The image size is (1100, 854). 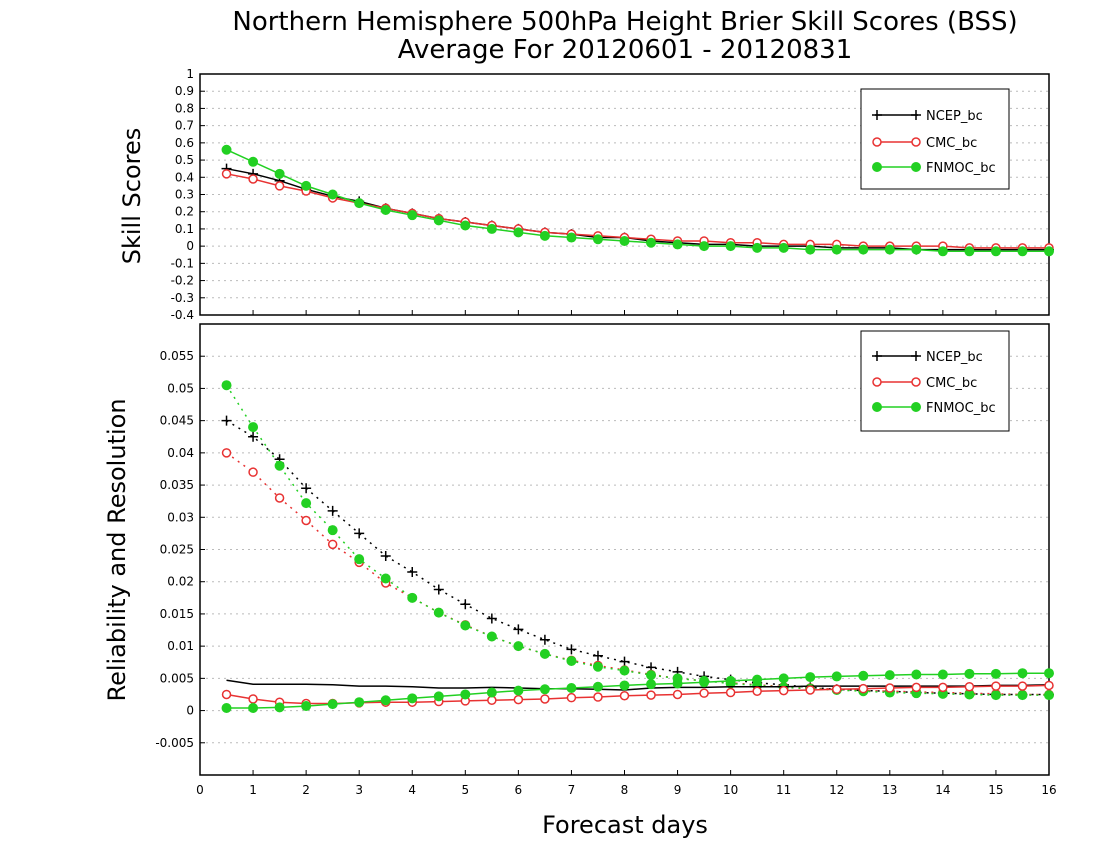 I want to click on y-tick-label: -0.3, so click(x=182, y=298).